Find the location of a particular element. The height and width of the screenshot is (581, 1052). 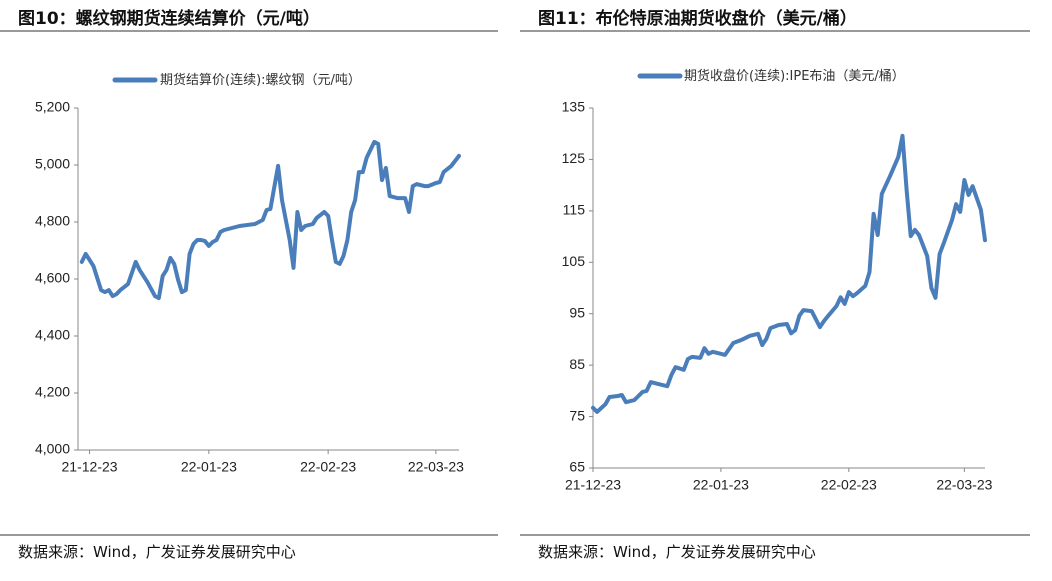

chart-title: 图11：布伦特原油期货收盘价（美元/桶） is located at coordinates (697, 19).